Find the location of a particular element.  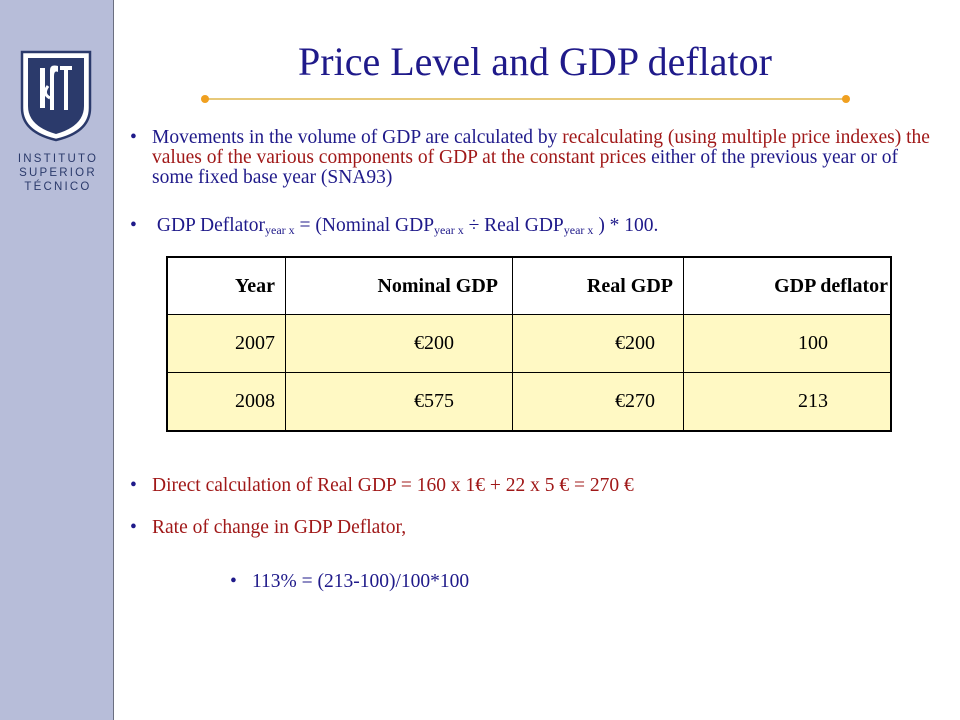

formula-part-c: ÷ Real GDP is located at coordinates (513, 225).